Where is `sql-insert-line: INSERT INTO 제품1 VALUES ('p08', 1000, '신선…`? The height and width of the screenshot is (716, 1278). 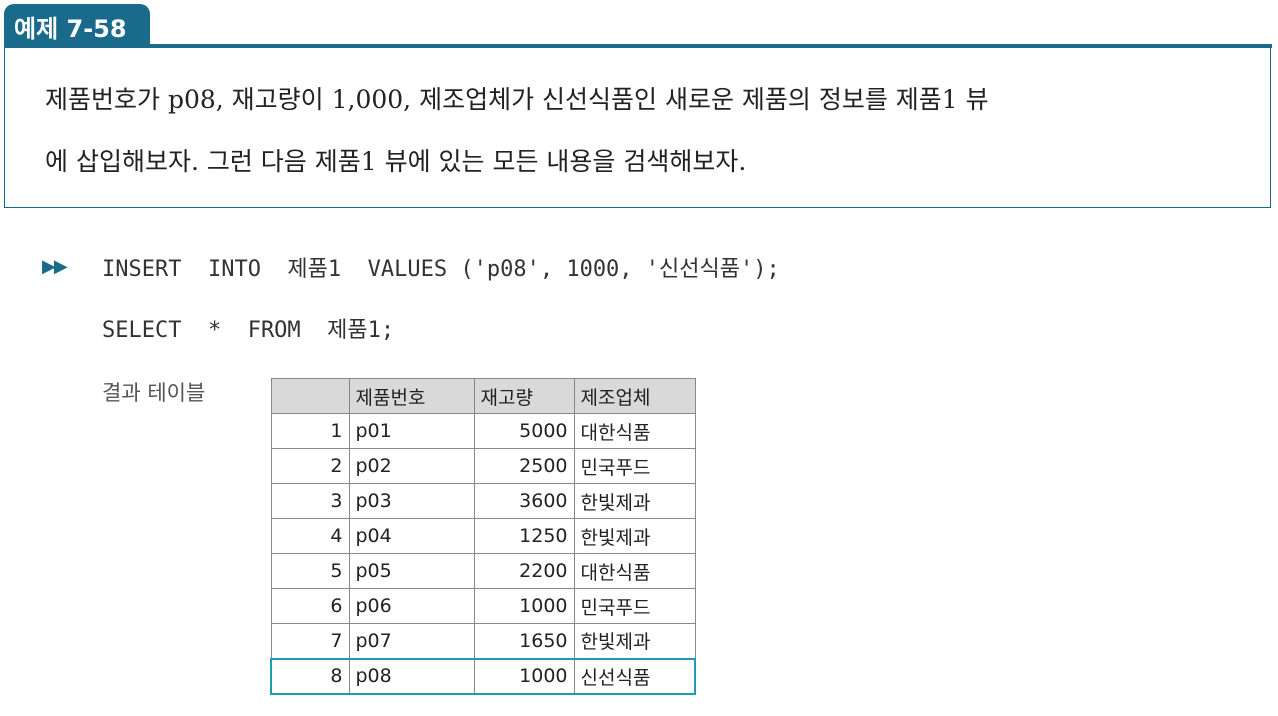
sql-insert-line: INSERT INTO 제품1 VALUES ('p08', 1000, '신선… is located at coordinates (441, 269).